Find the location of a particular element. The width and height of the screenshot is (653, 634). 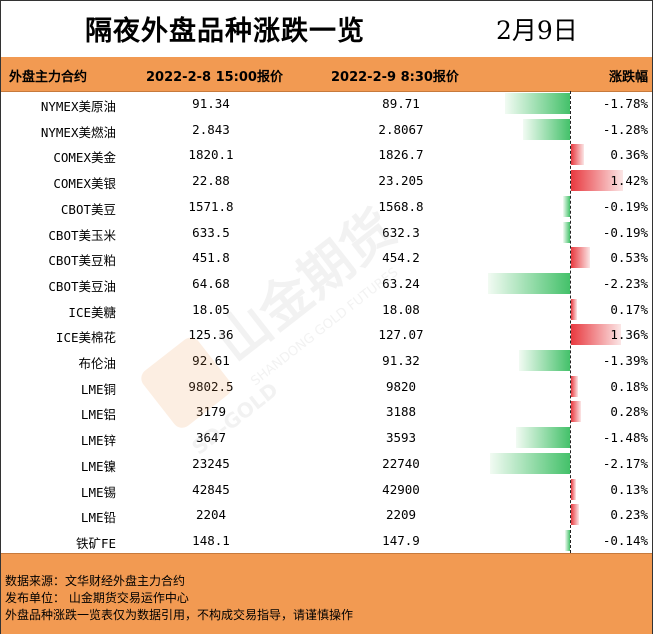

price-date-1: 3647 is located at coordinates (211, 438).